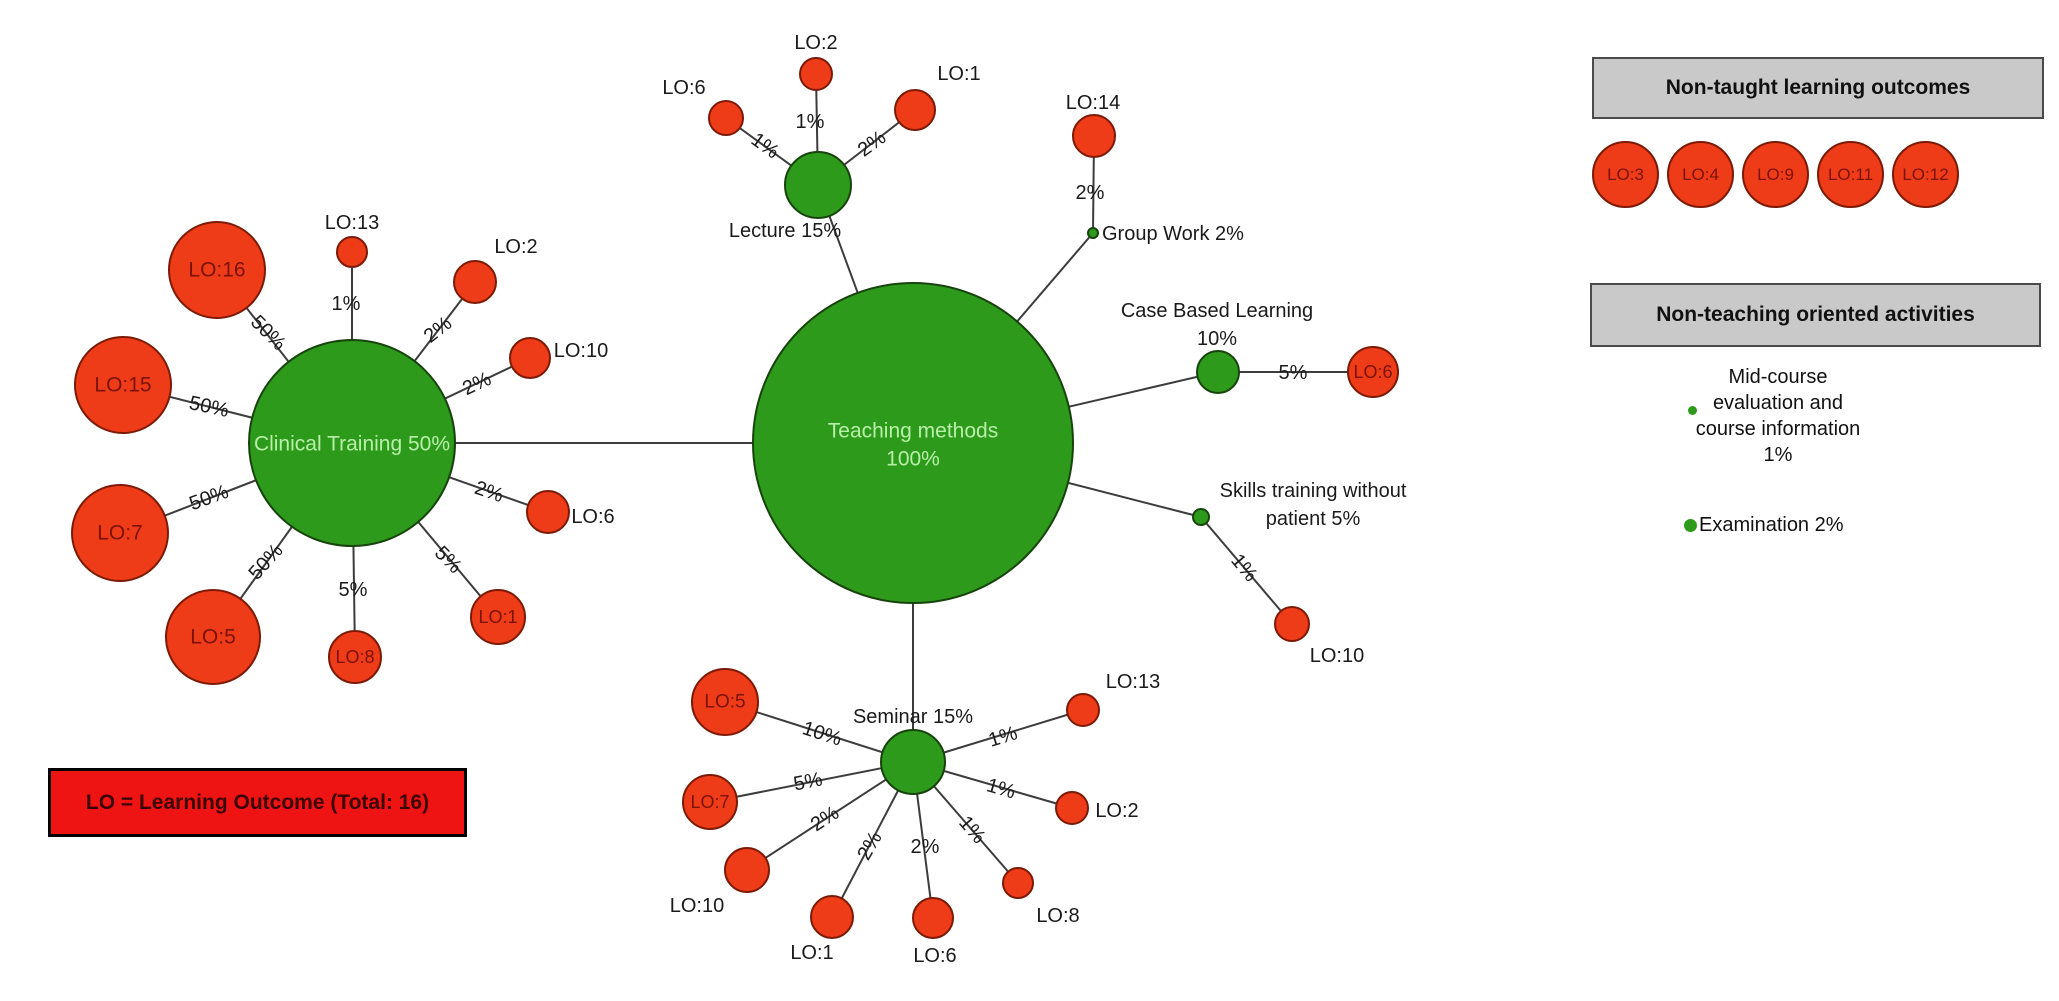 Image resolution: width=2059 pixels, height=1001 pixels. I want to click on node-seminar-lo6, so click(933, 918).